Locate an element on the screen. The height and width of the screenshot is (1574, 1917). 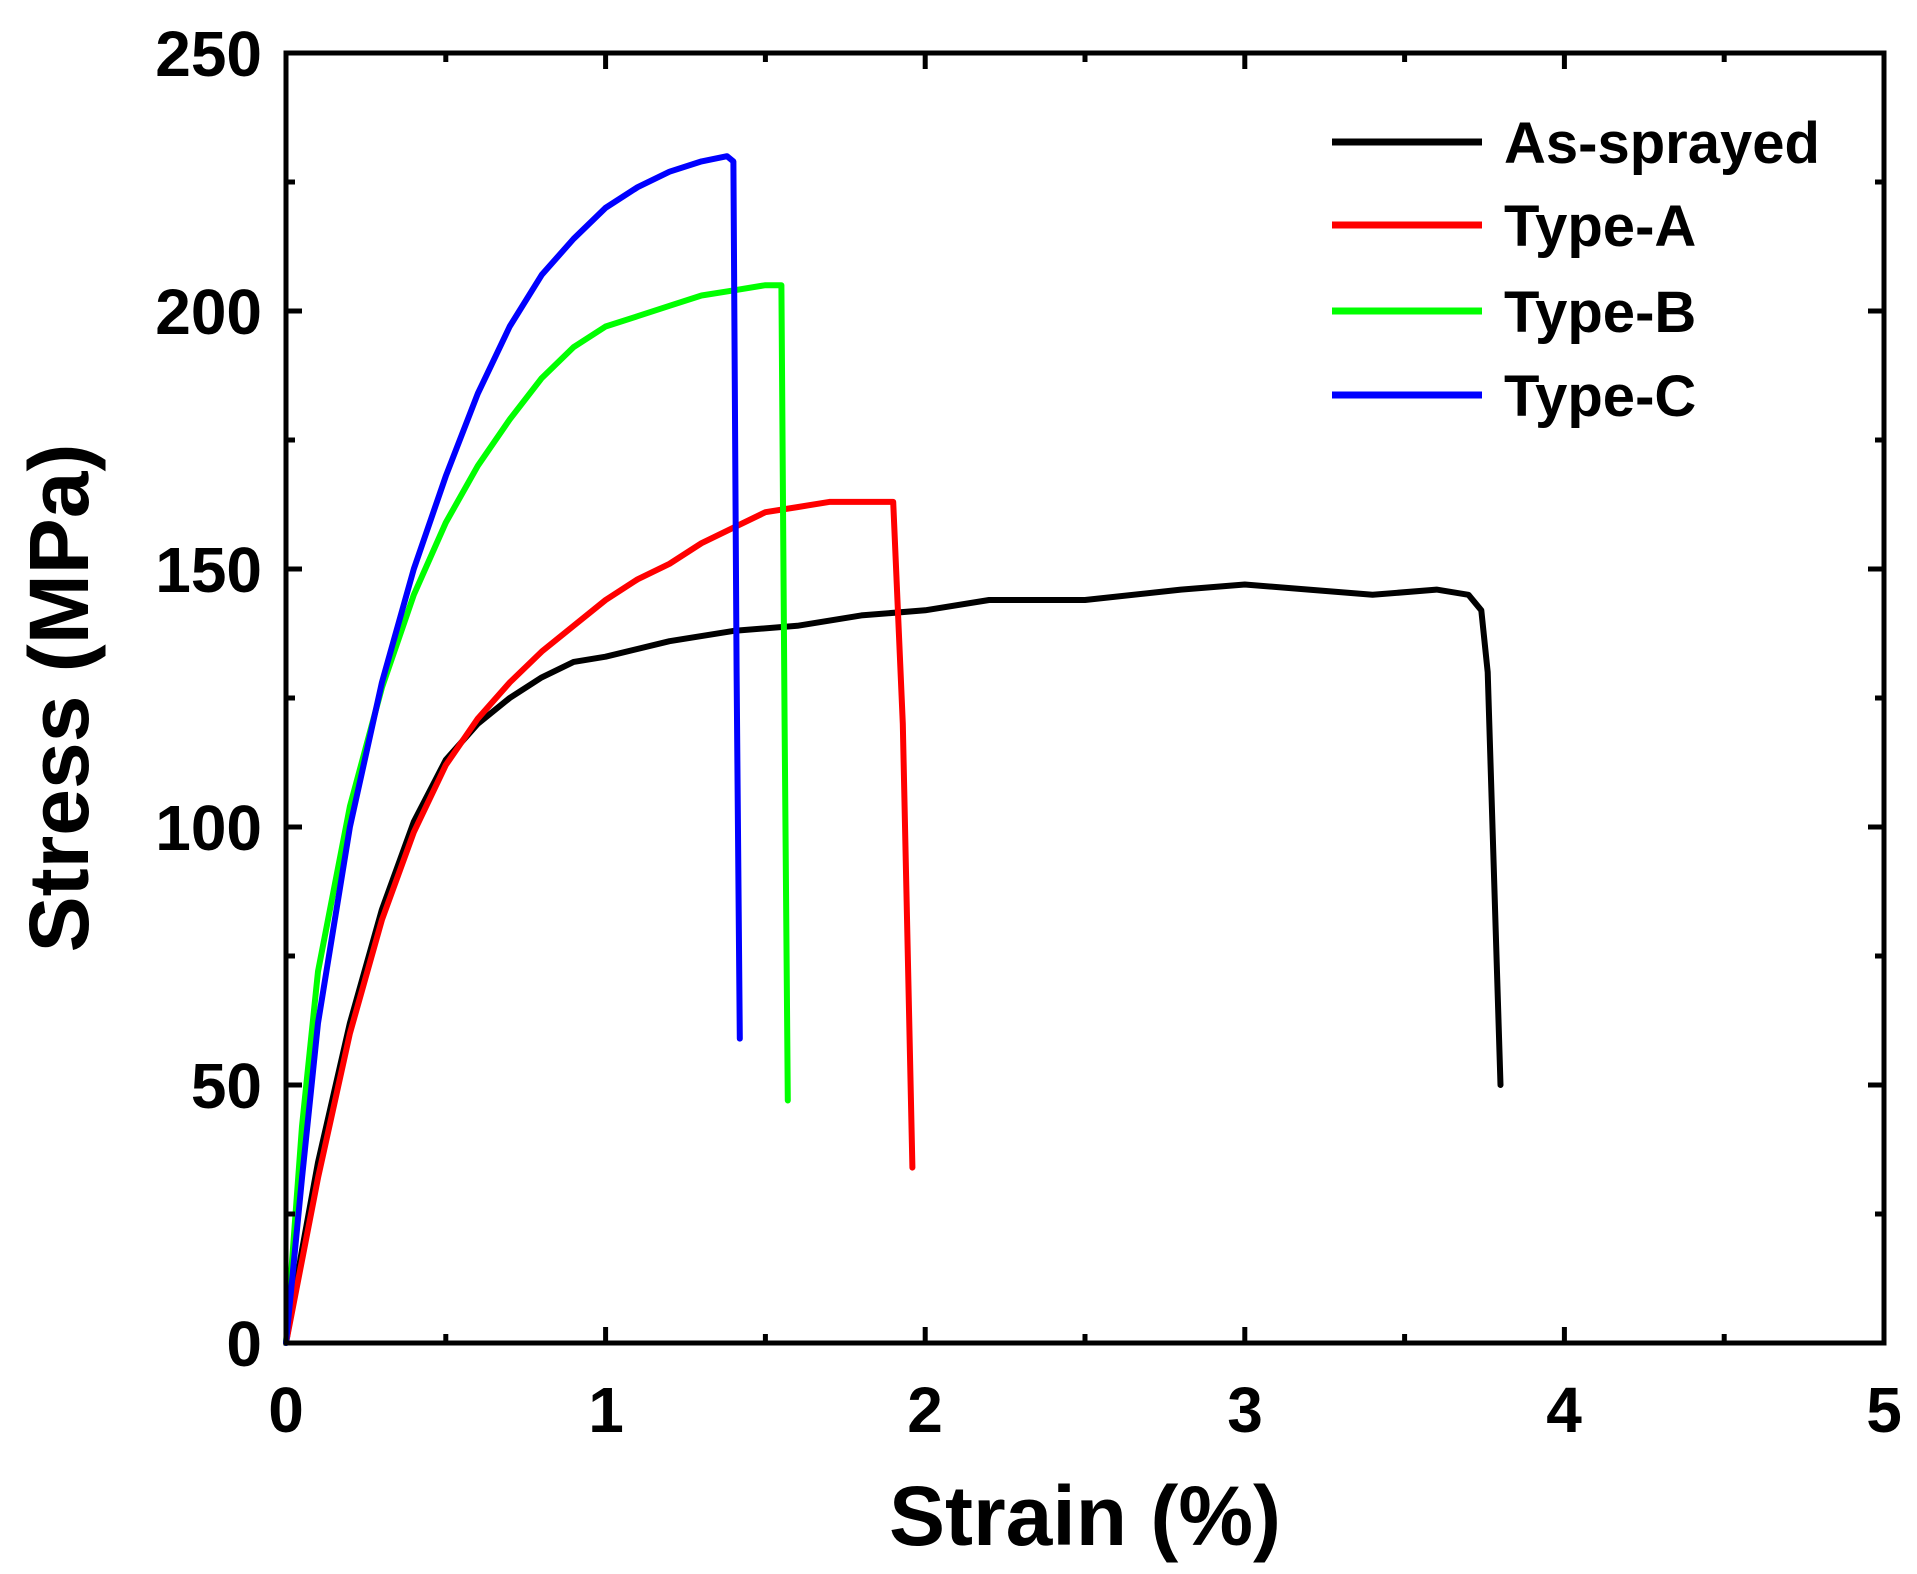
x-axis-title: Strain (%) is located at coordinates (1085, 1516).